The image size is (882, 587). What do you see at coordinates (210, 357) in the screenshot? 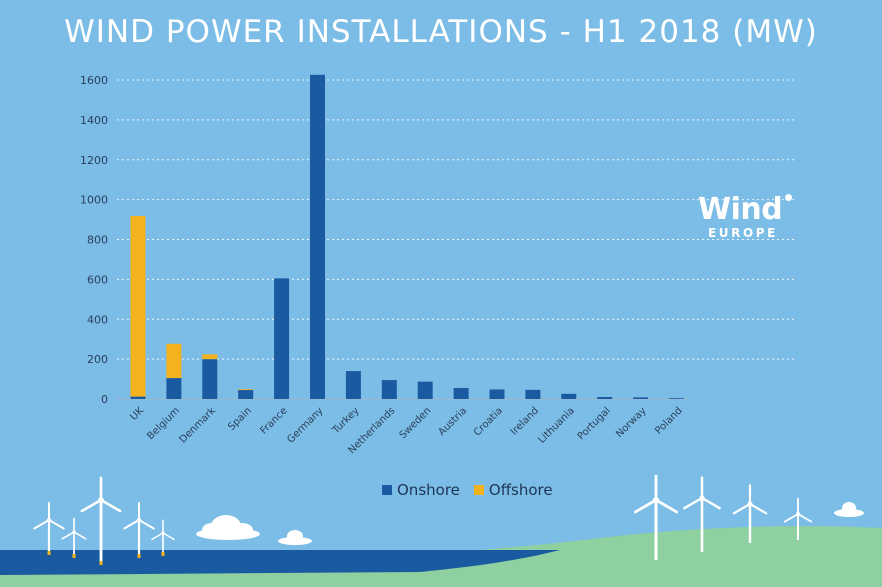
I see `bar-offshore-denmark` at bounding box center [210, 357].